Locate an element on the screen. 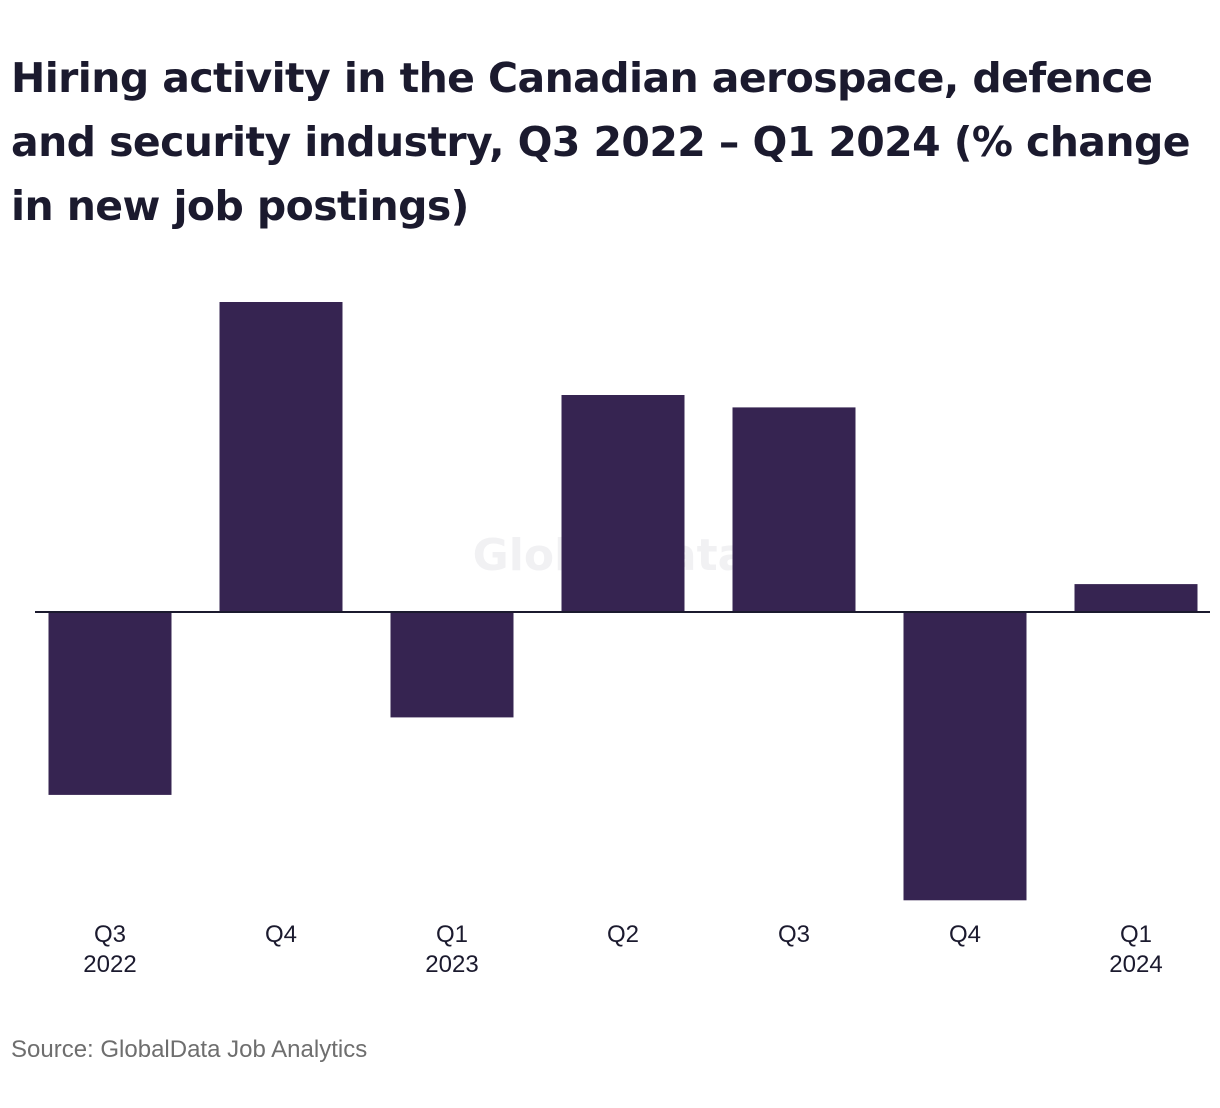 This screenshot has width=1220, height=1108. x-tick-year: 2022 is located at coordinates (109, 964).